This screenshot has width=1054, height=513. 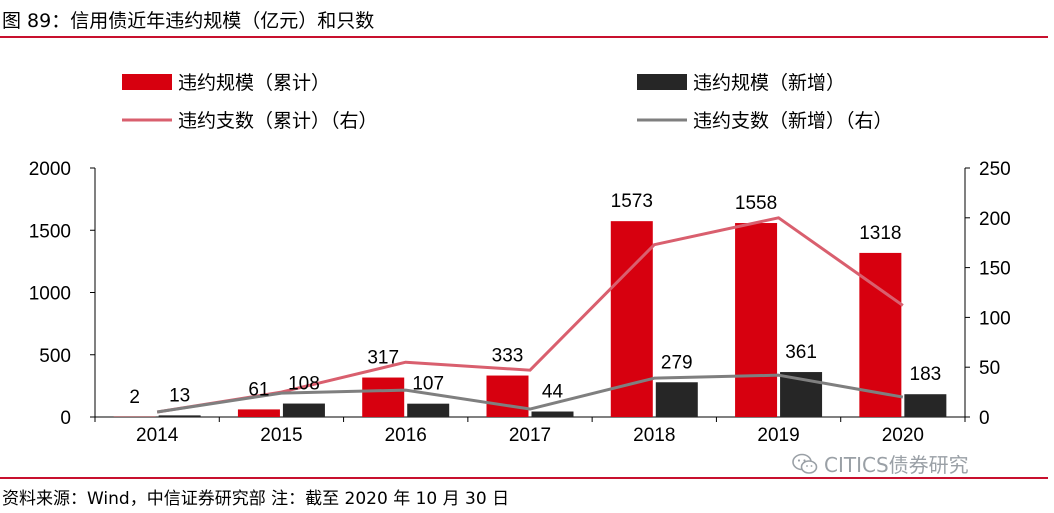 What do you see at coordinates (179, 395) in the screenshot?
I see `data-label-new: 13` at bounding box center [179, 395].